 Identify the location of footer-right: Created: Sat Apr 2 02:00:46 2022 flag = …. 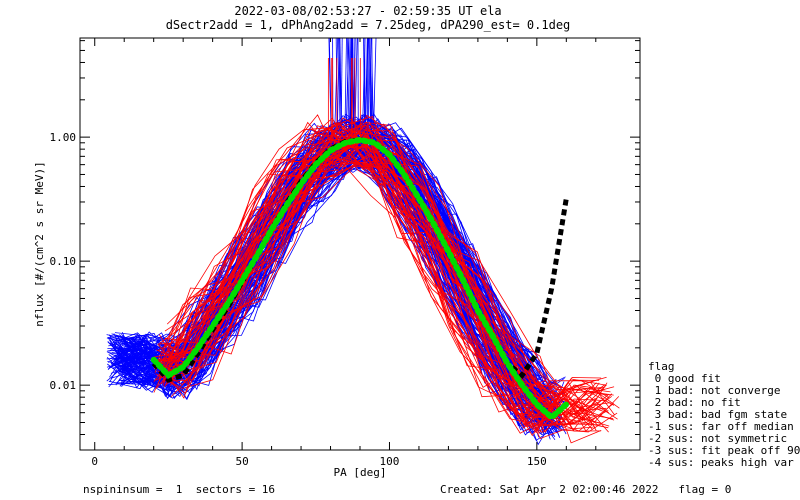
(585, 489).